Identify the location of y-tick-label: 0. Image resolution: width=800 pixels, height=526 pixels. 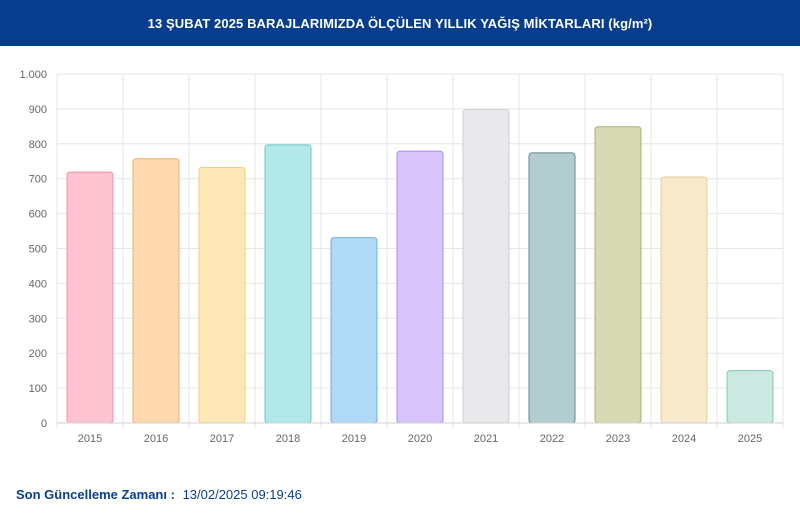
(44, 424).